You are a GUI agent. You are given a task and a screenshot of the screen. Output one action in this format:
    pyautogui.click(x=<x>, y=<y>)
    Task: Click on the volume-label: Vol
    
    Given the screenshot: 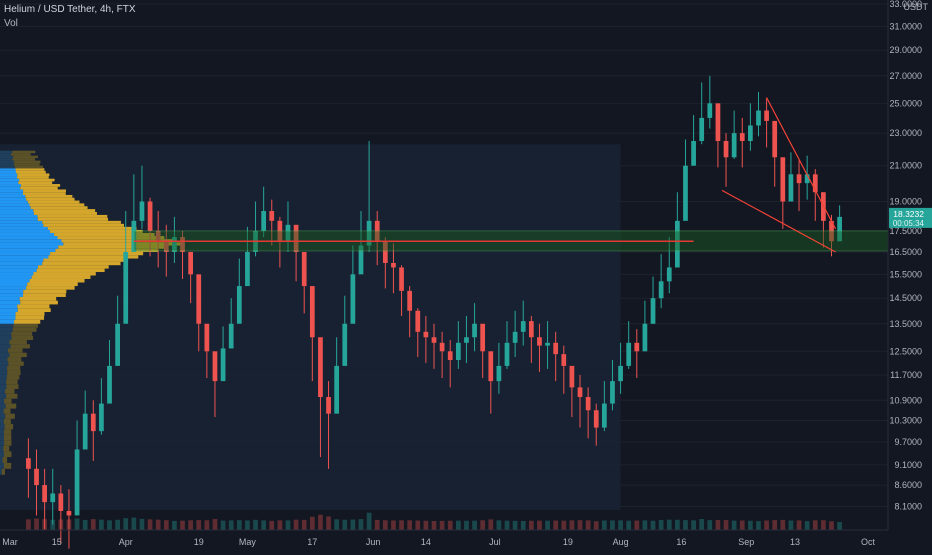 What is the action you would take?
    pyautogui.click(x=11, y=23)
    